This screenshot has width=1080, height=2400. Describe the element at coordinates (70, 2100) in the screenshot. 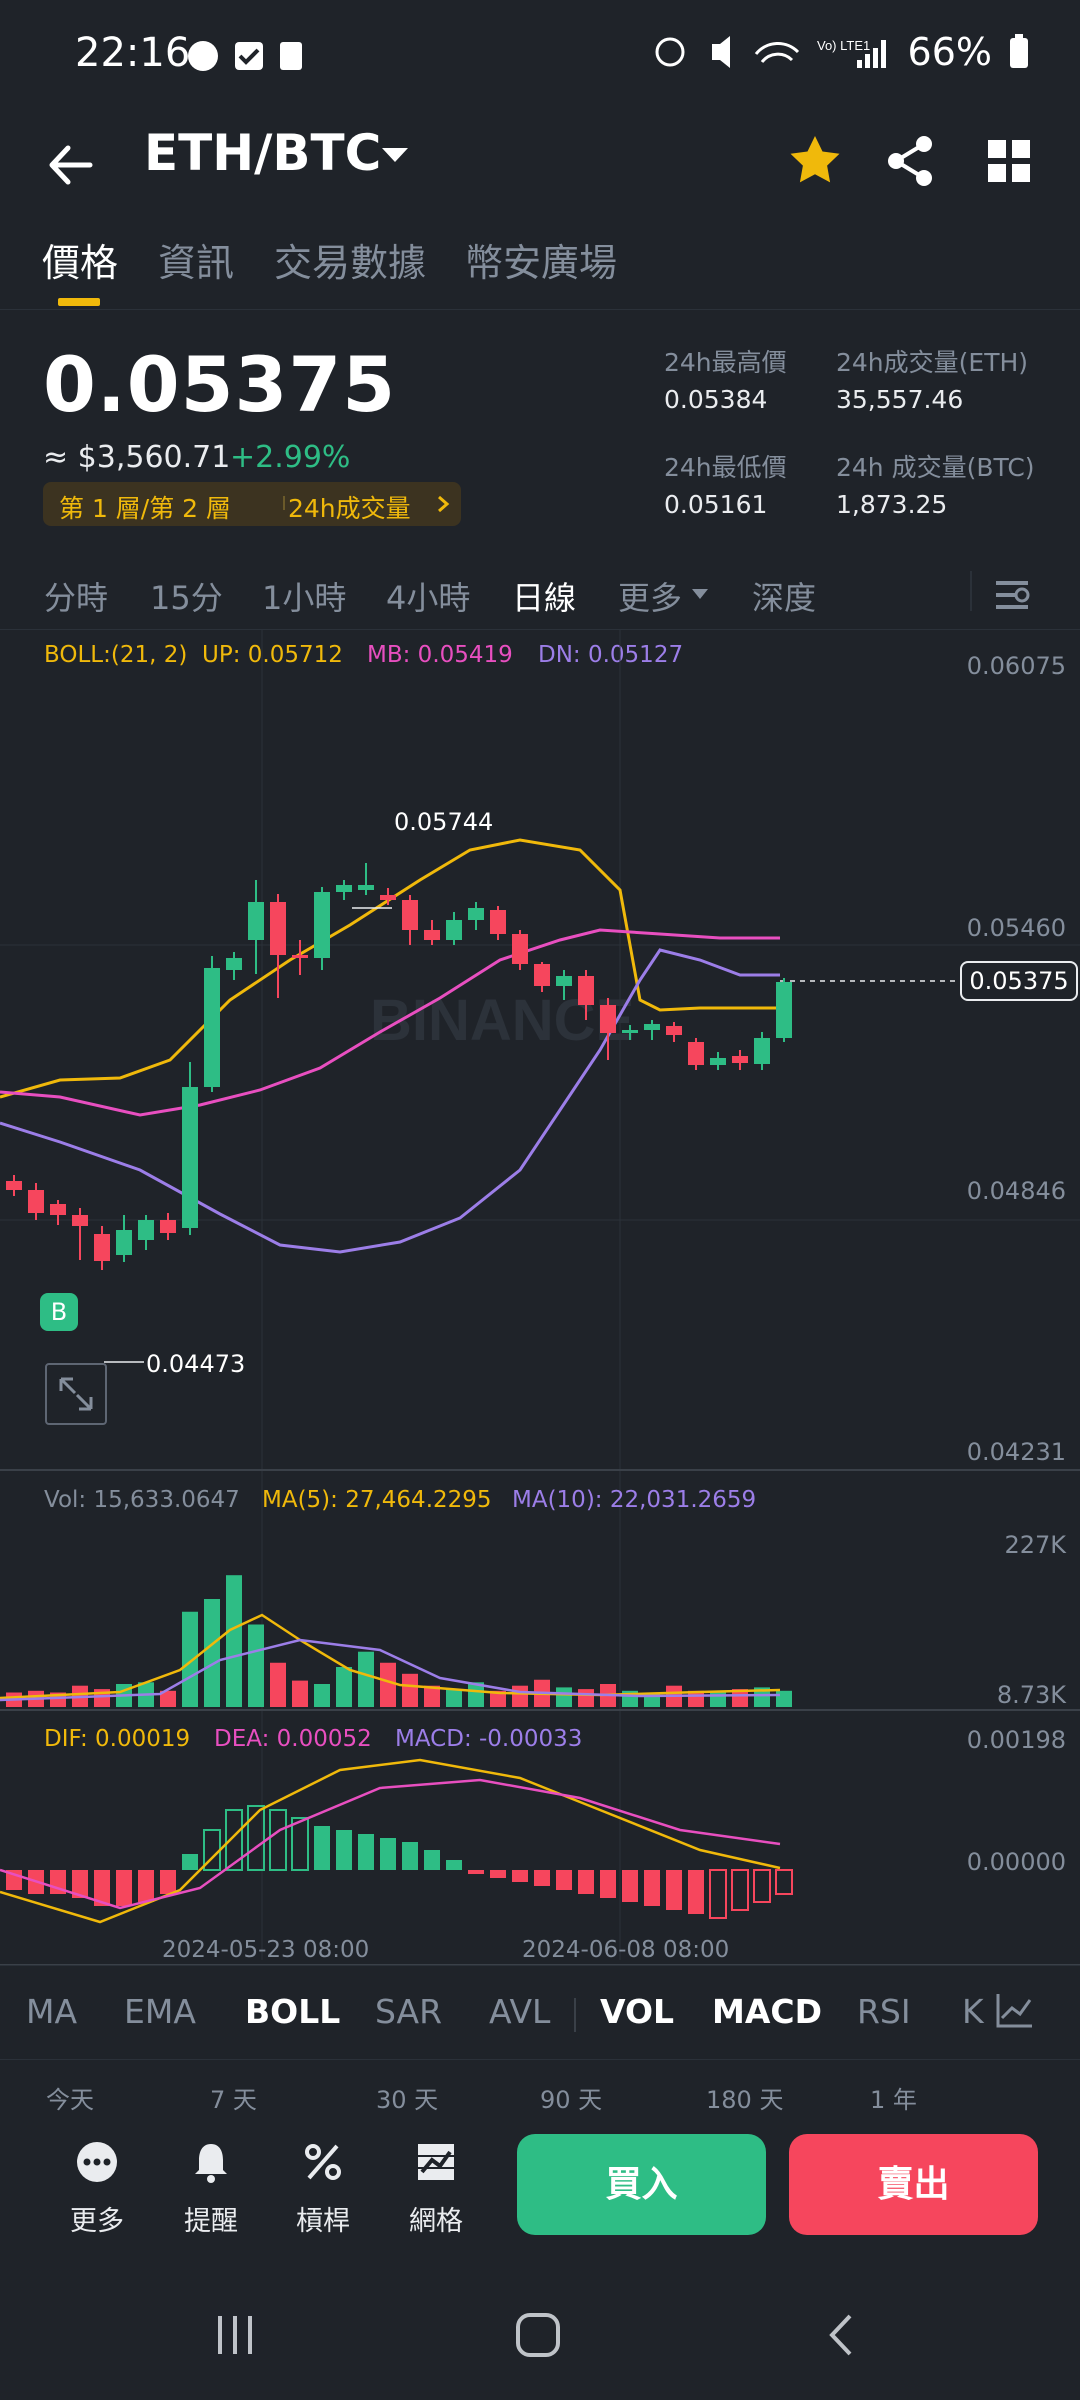

I see `range-today: 今天` at that location.